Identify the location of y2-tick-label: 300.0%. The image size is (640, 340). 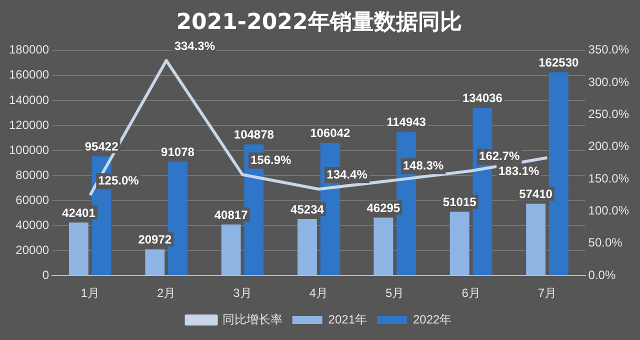
(609, 81).